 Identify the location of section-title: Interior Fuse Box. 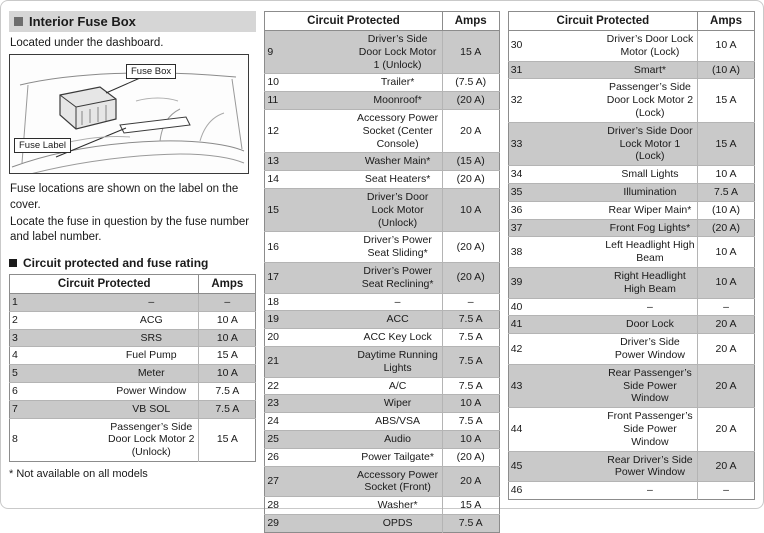
(82, 21).